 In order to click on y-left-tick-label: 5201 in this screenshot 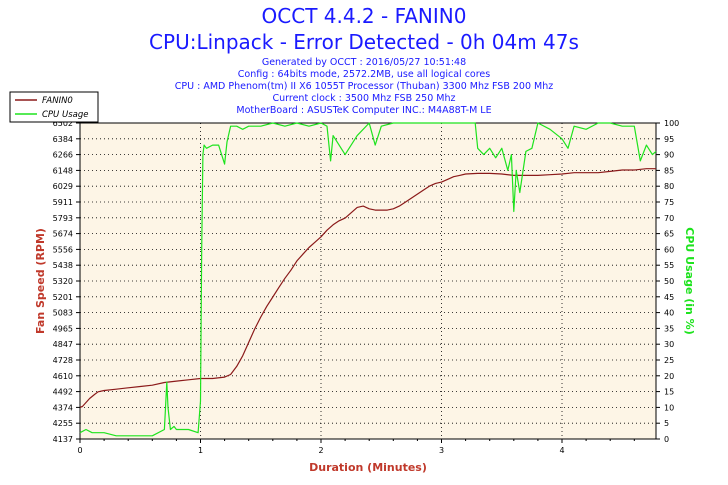, I will do `click(63, 297)`.